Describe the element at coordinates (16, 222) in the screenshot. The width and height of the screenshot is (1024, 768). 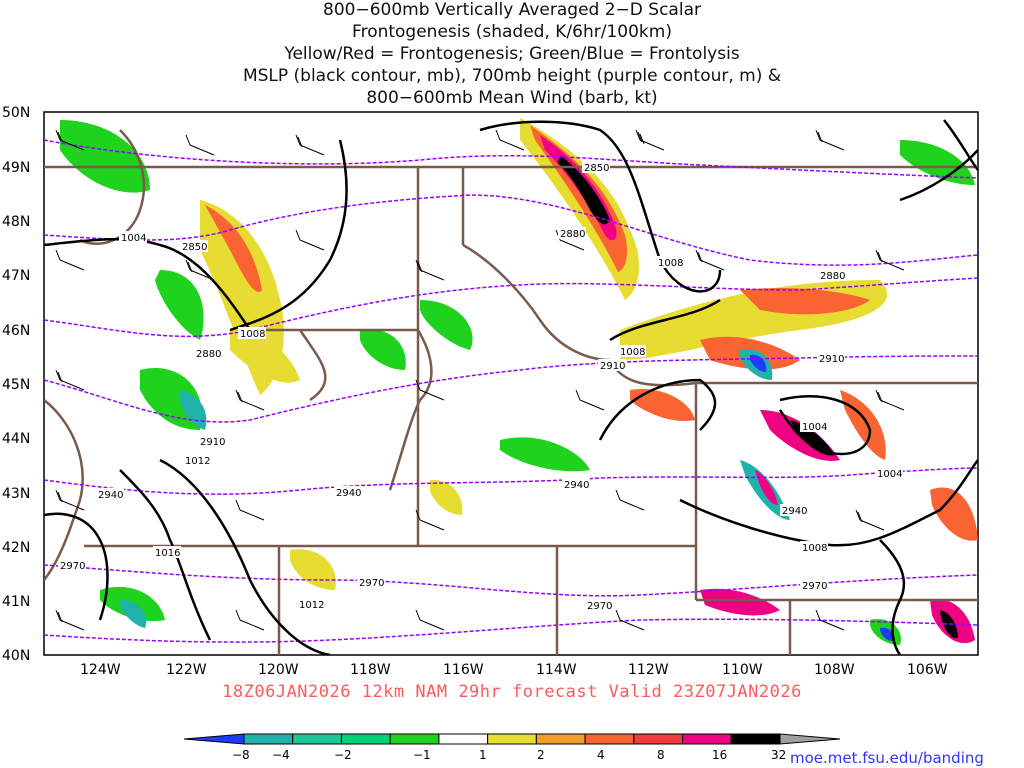
I see `lat-label: 48N` at that location.